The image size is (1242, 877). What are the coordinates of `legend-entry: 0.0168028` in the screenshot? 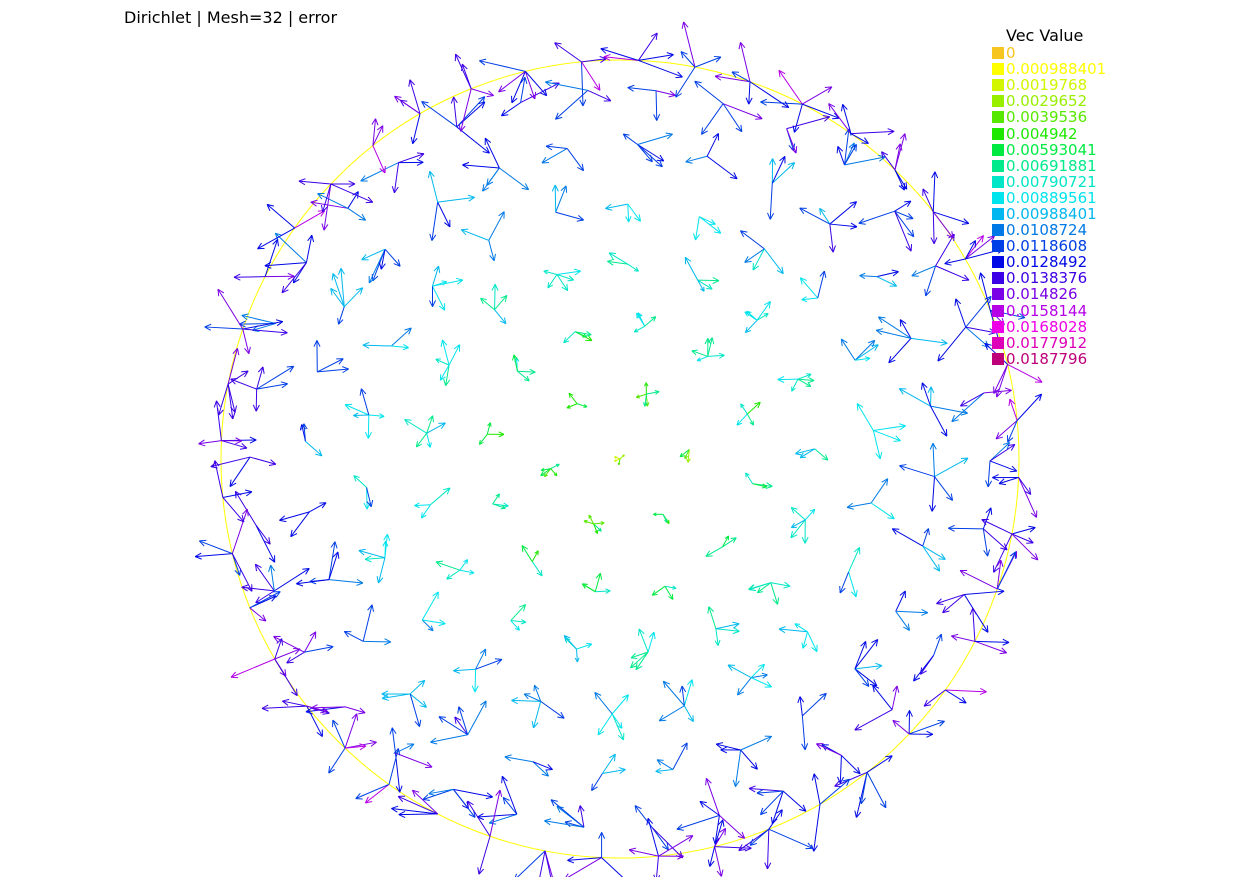 It's located at (1062, 327).